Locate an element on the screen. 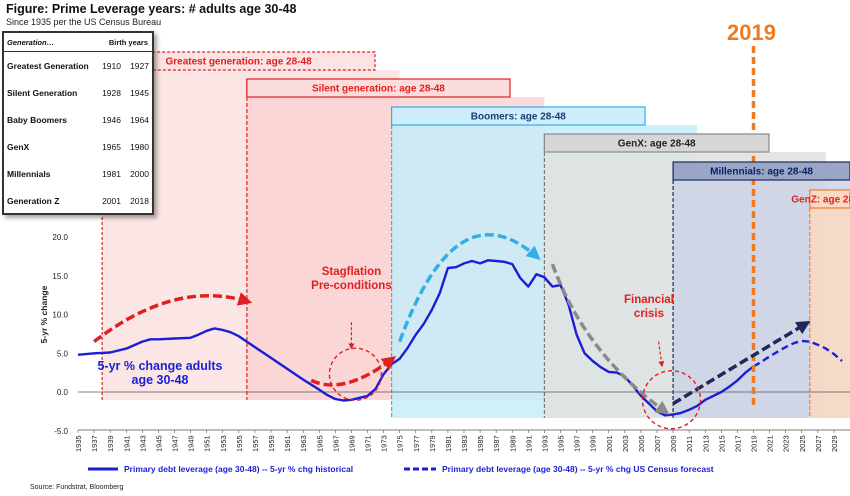 The width and height of the screenshot is (850, 496). x-tick-label: 1963 is located at coordinates (303, 443).